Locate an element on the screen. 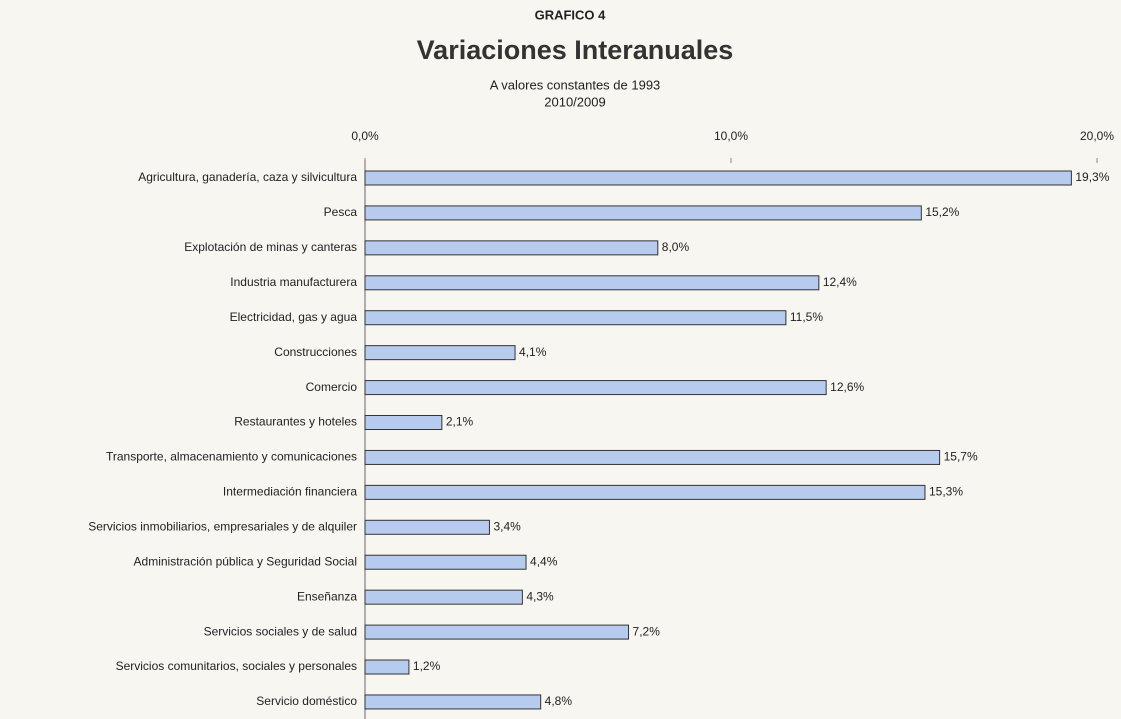  x-tick-label: 0,0% is located at coordinates (365, 136).